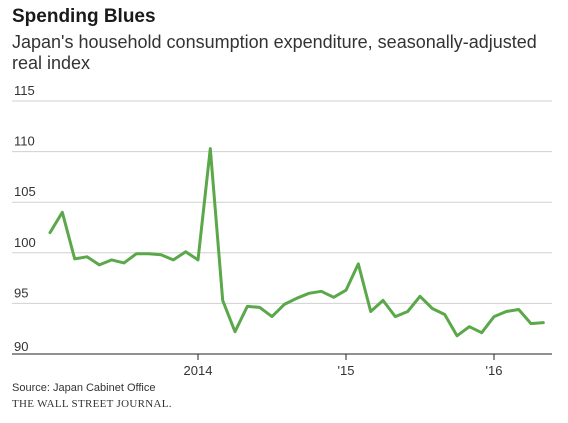 This screenshot has height=423, width=568. I want to click on y-tick-label: 100, so click(25, 242).